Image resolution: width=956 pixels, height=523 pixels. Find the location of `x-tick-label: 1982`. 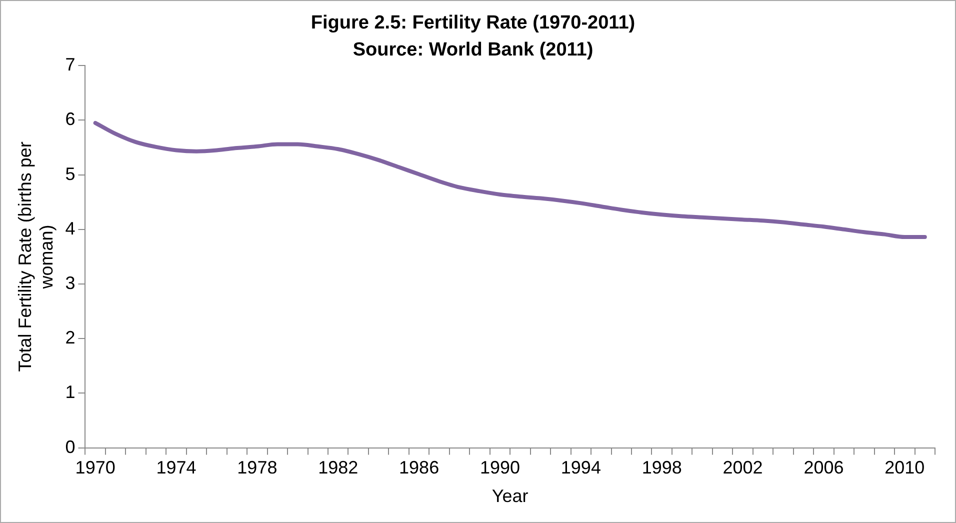

x-tick-label: 1982 is located at coordinates (338, 468).